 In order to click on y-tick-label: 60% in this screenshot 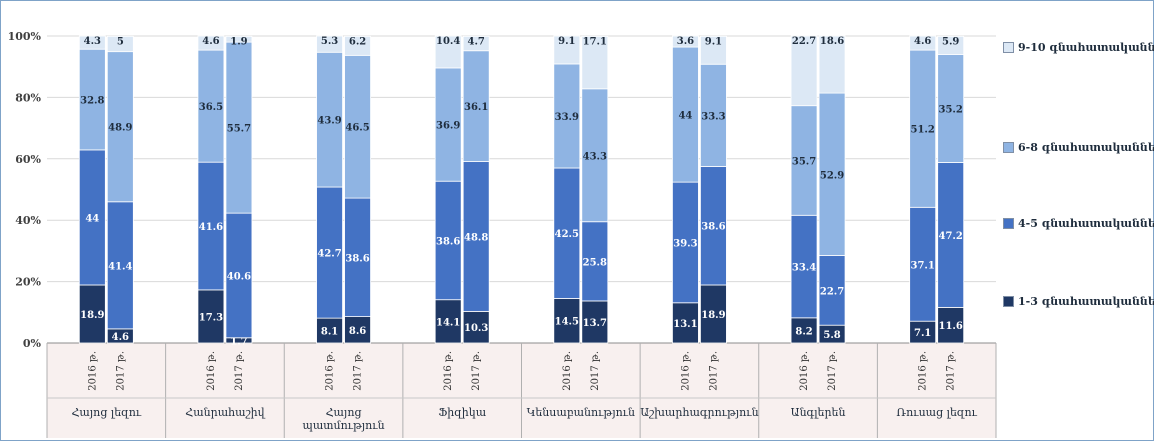, I will do `click(28, 159)`.